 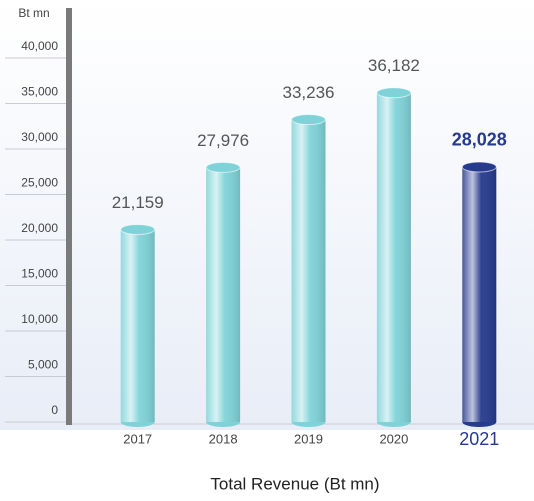 What do you see at coordinates (137, 438) in the screenshot?
I see `x-tick-label: 2017` at bounding box center [137, 438].